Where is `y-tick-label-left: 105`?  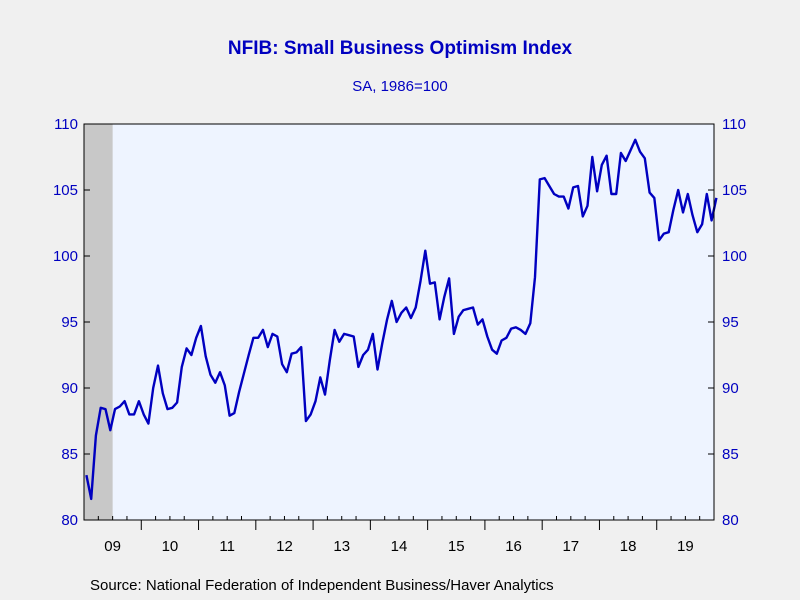 y-tick-label-left: 105 is located at coordinates (65, 190).